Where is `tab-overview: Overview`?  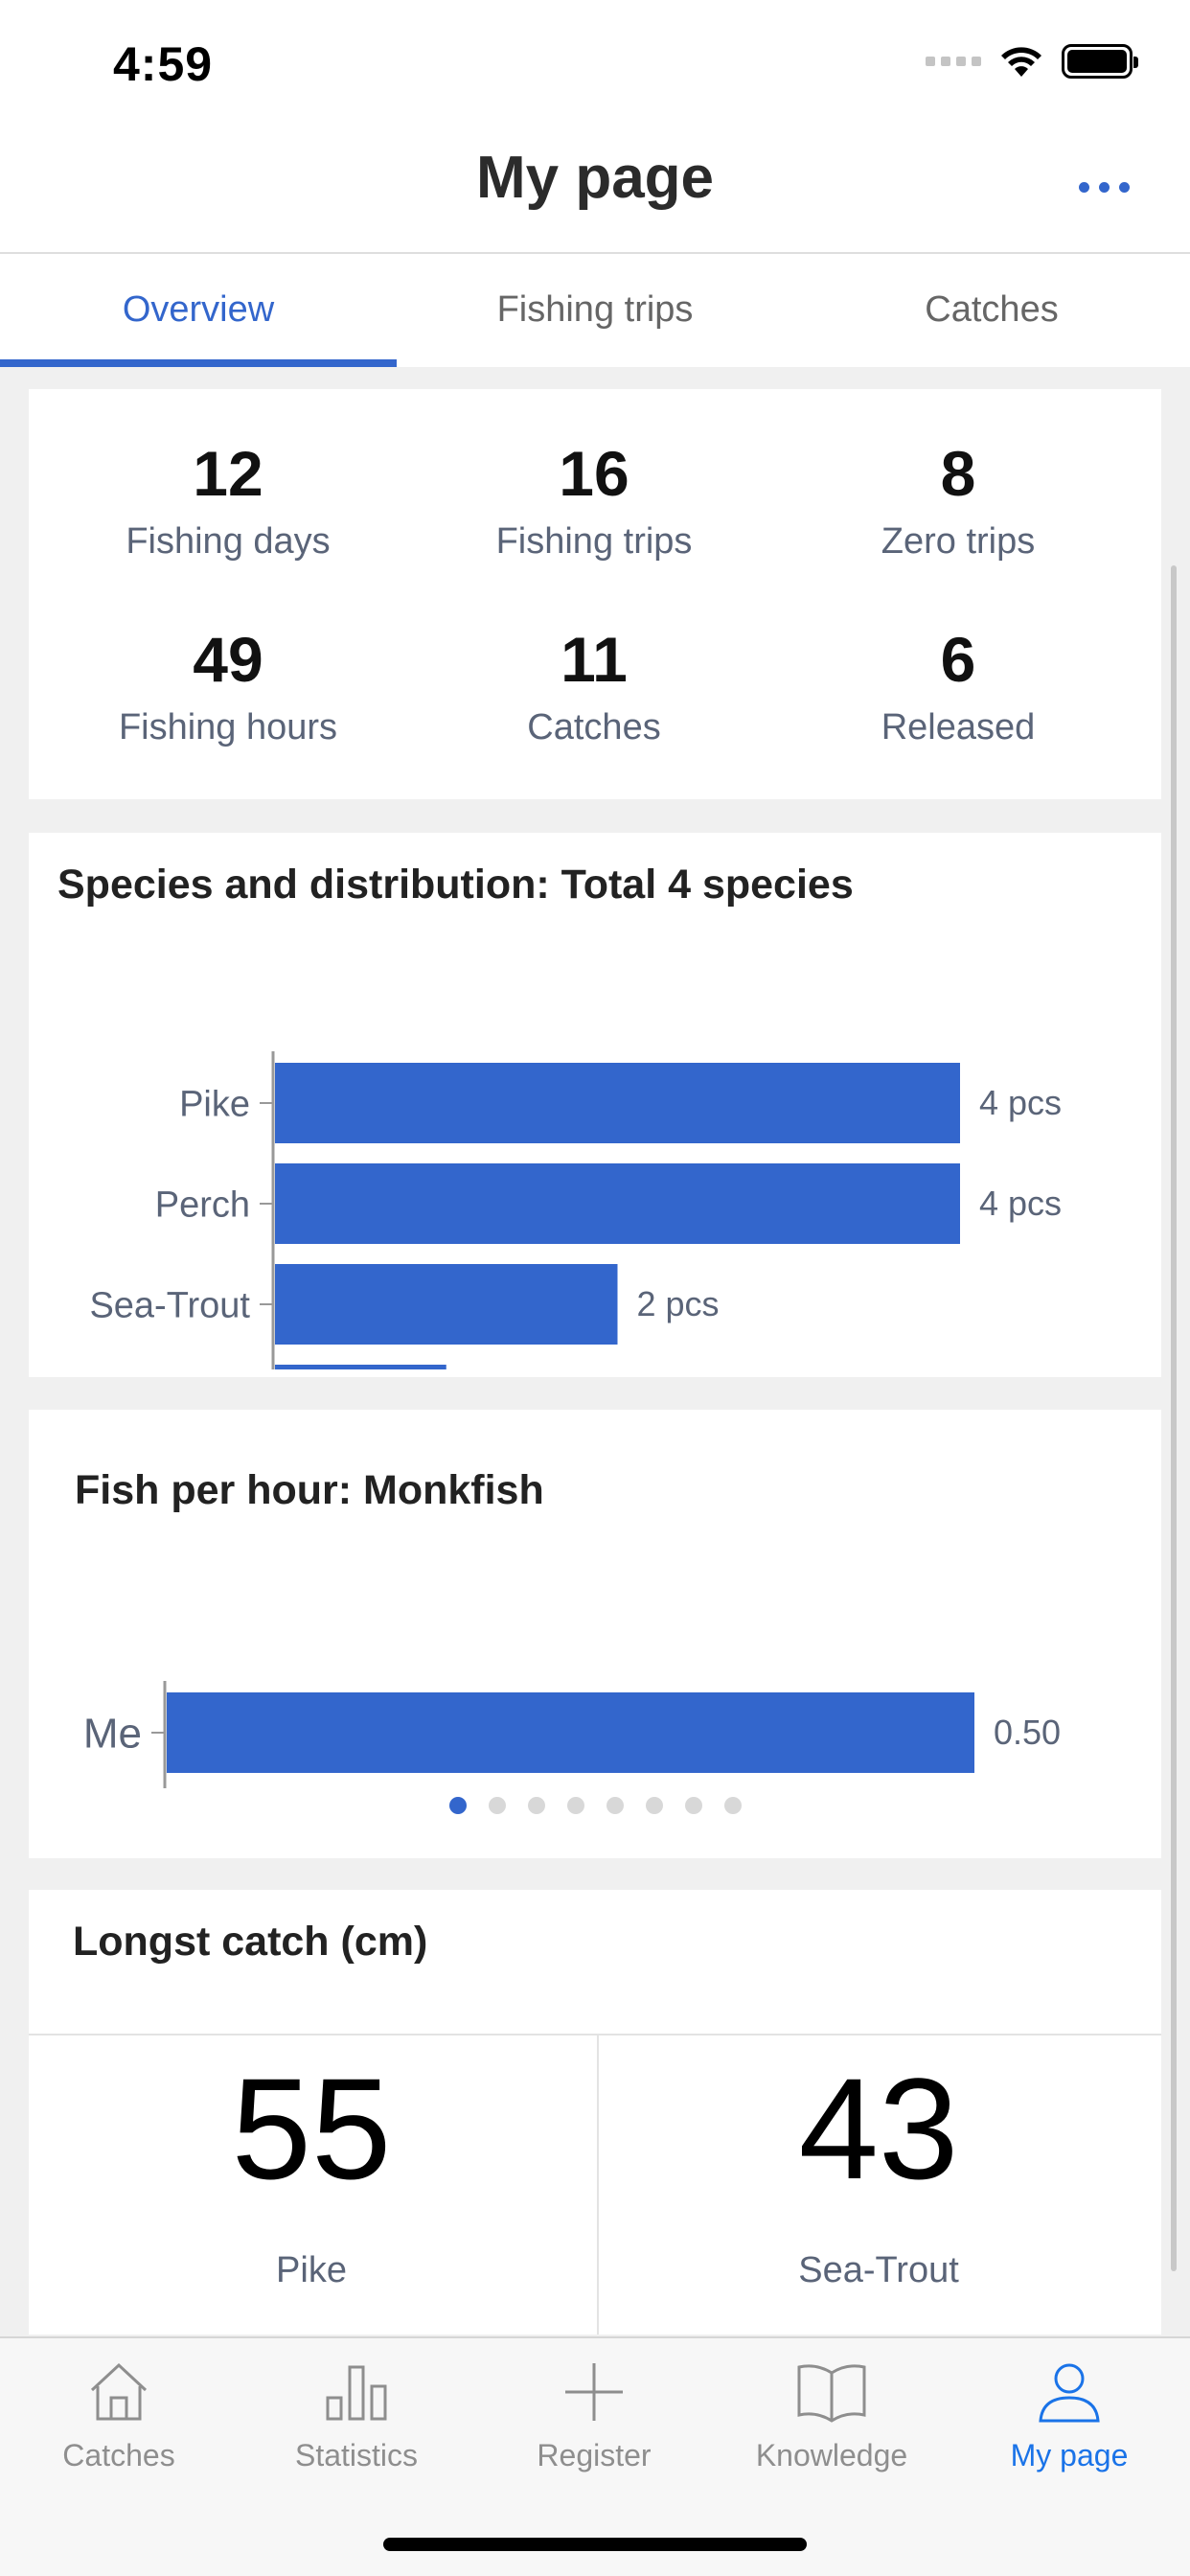
tab-overview: Overview is located at coordinates (199, 310).